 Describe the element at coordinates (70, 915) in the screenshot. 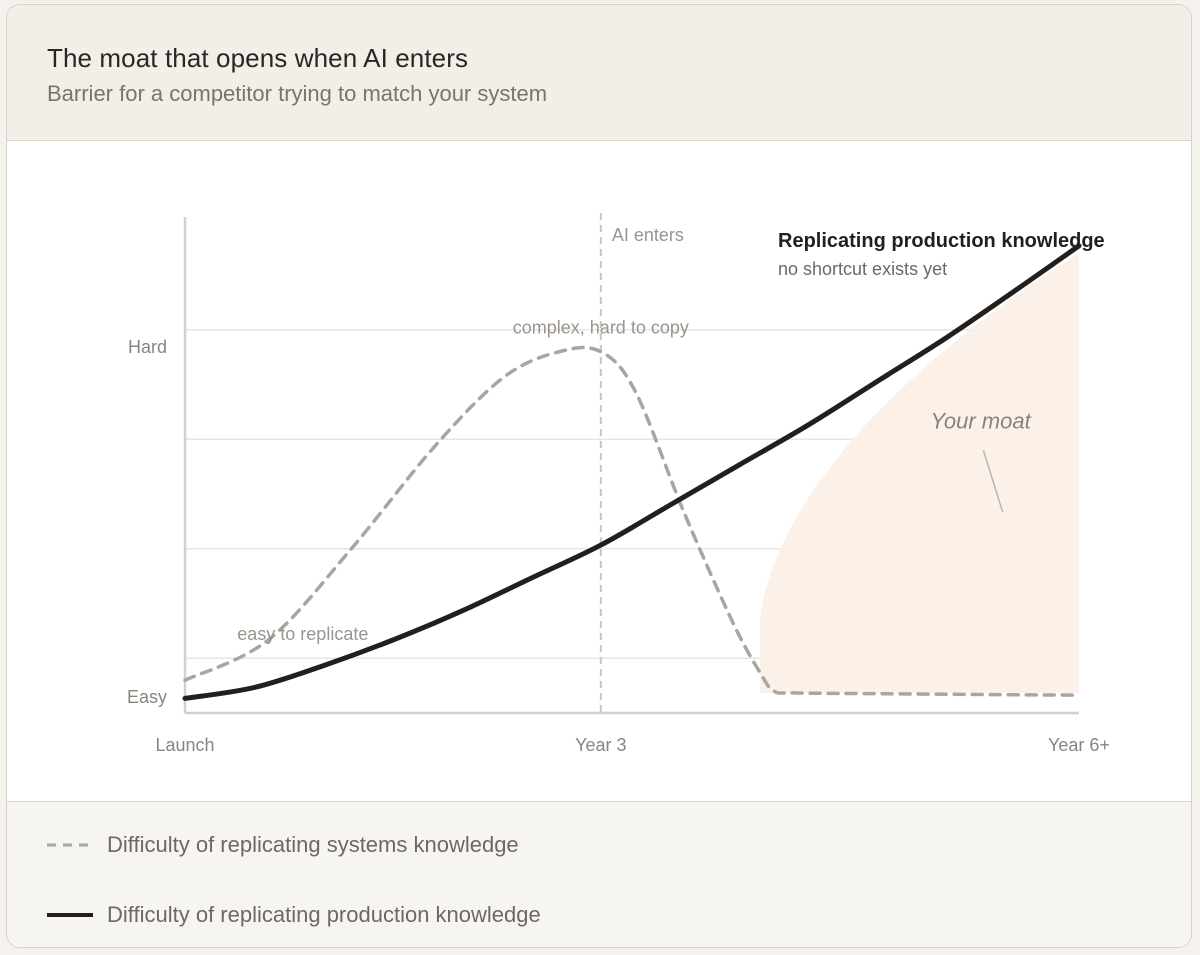

I see `solid-line-swatch-icon` at that location.